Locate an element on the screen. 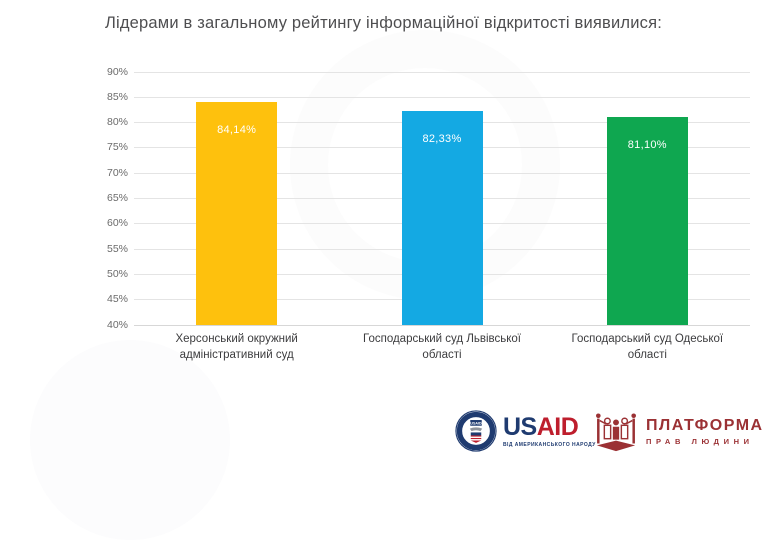  usaid-tagline: ВІД АМЕРИКАНСЬКОГО НАРОДУ is located at coordinates (549, 444).